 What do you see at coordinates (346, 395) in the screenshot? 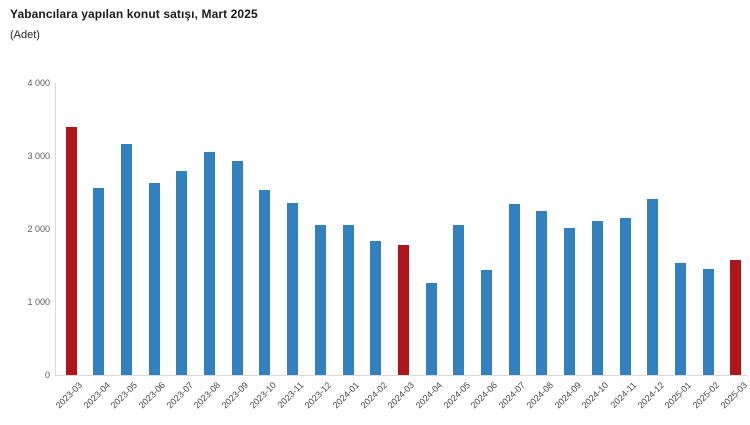
I see `x-axis-tick-label: 2024-01` at bounding box center [346, 395].